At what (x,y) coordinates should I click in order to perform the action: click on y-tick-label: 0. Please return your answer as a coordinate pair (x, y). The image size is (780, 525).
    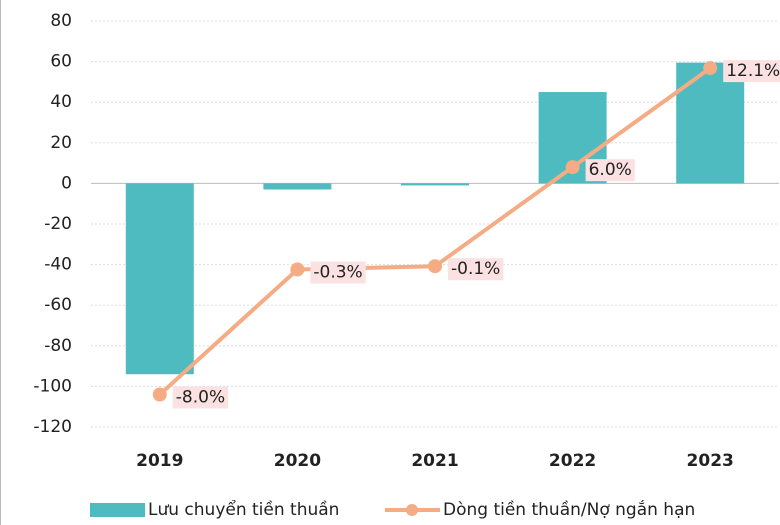
    Looking at the image, I should click on (66, 183).